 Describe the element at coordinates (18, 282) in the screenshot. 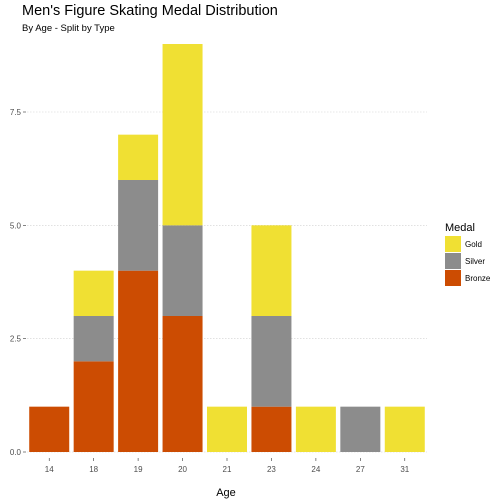

I see `y-axis: 0.0 2.5 5.0 7.5` at that location.